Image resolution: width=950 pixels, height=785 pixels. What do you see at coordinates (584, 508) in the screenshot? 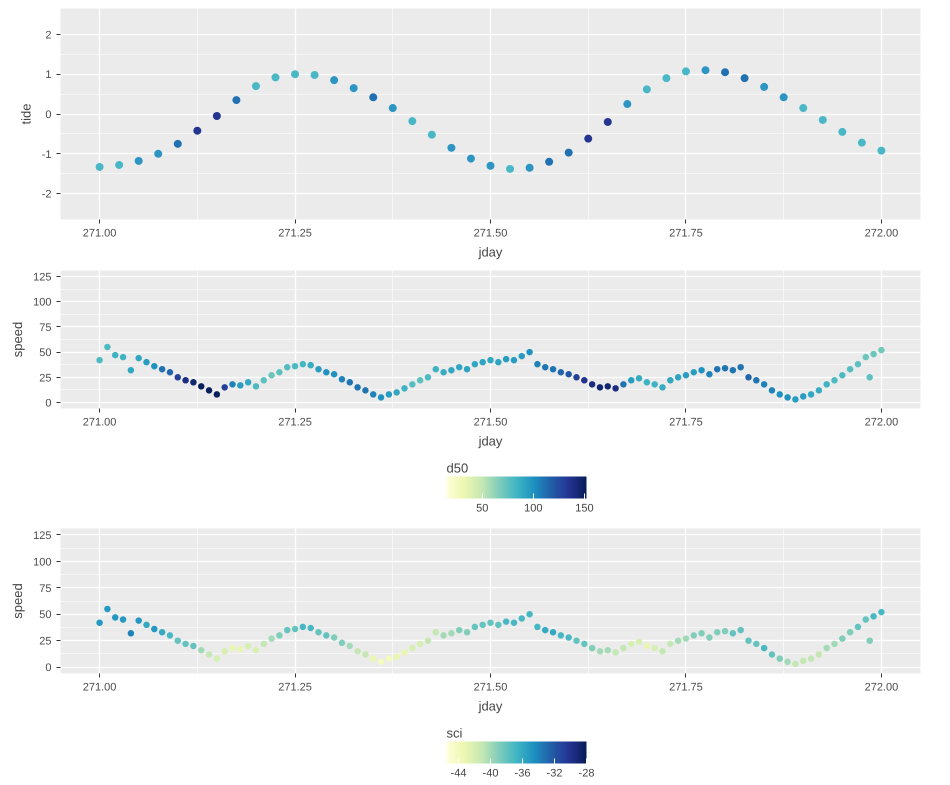
I see `color-bar-label: 150` at bounding box center [584, 508].